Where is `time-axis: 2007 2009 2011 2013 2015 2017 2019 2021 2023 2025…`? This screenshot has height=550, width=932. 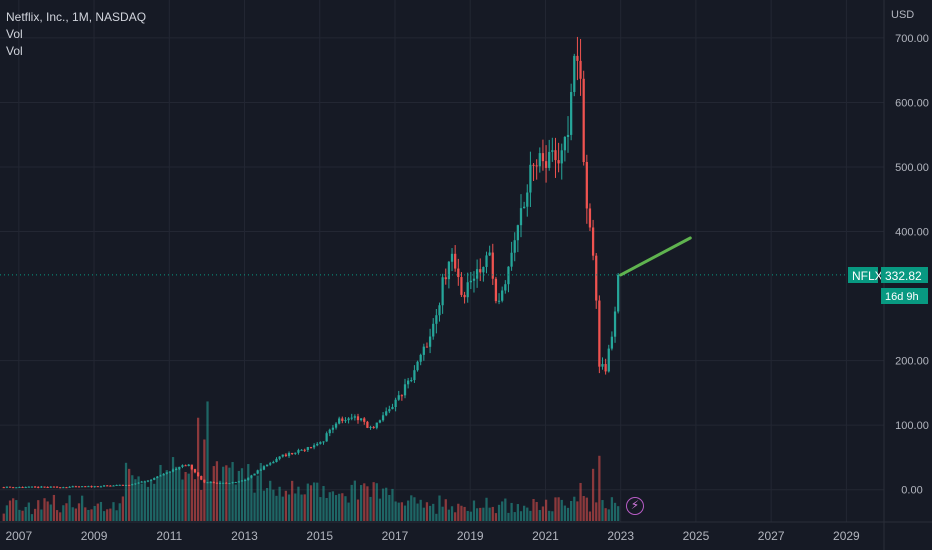 time-axis: 2007 2009 2011 2013 2015 2017 2019 2021 2023 2025… is located at coordinates (466, 532).